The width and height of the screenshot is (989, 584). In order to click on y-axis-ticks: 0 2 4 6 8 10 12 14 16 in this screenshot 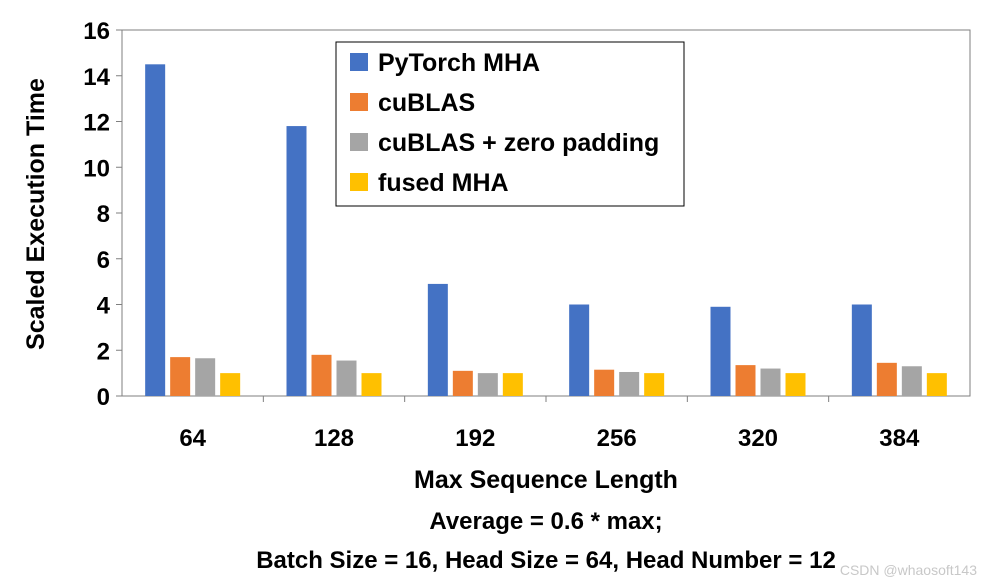, I will do `click(102, 214)`.